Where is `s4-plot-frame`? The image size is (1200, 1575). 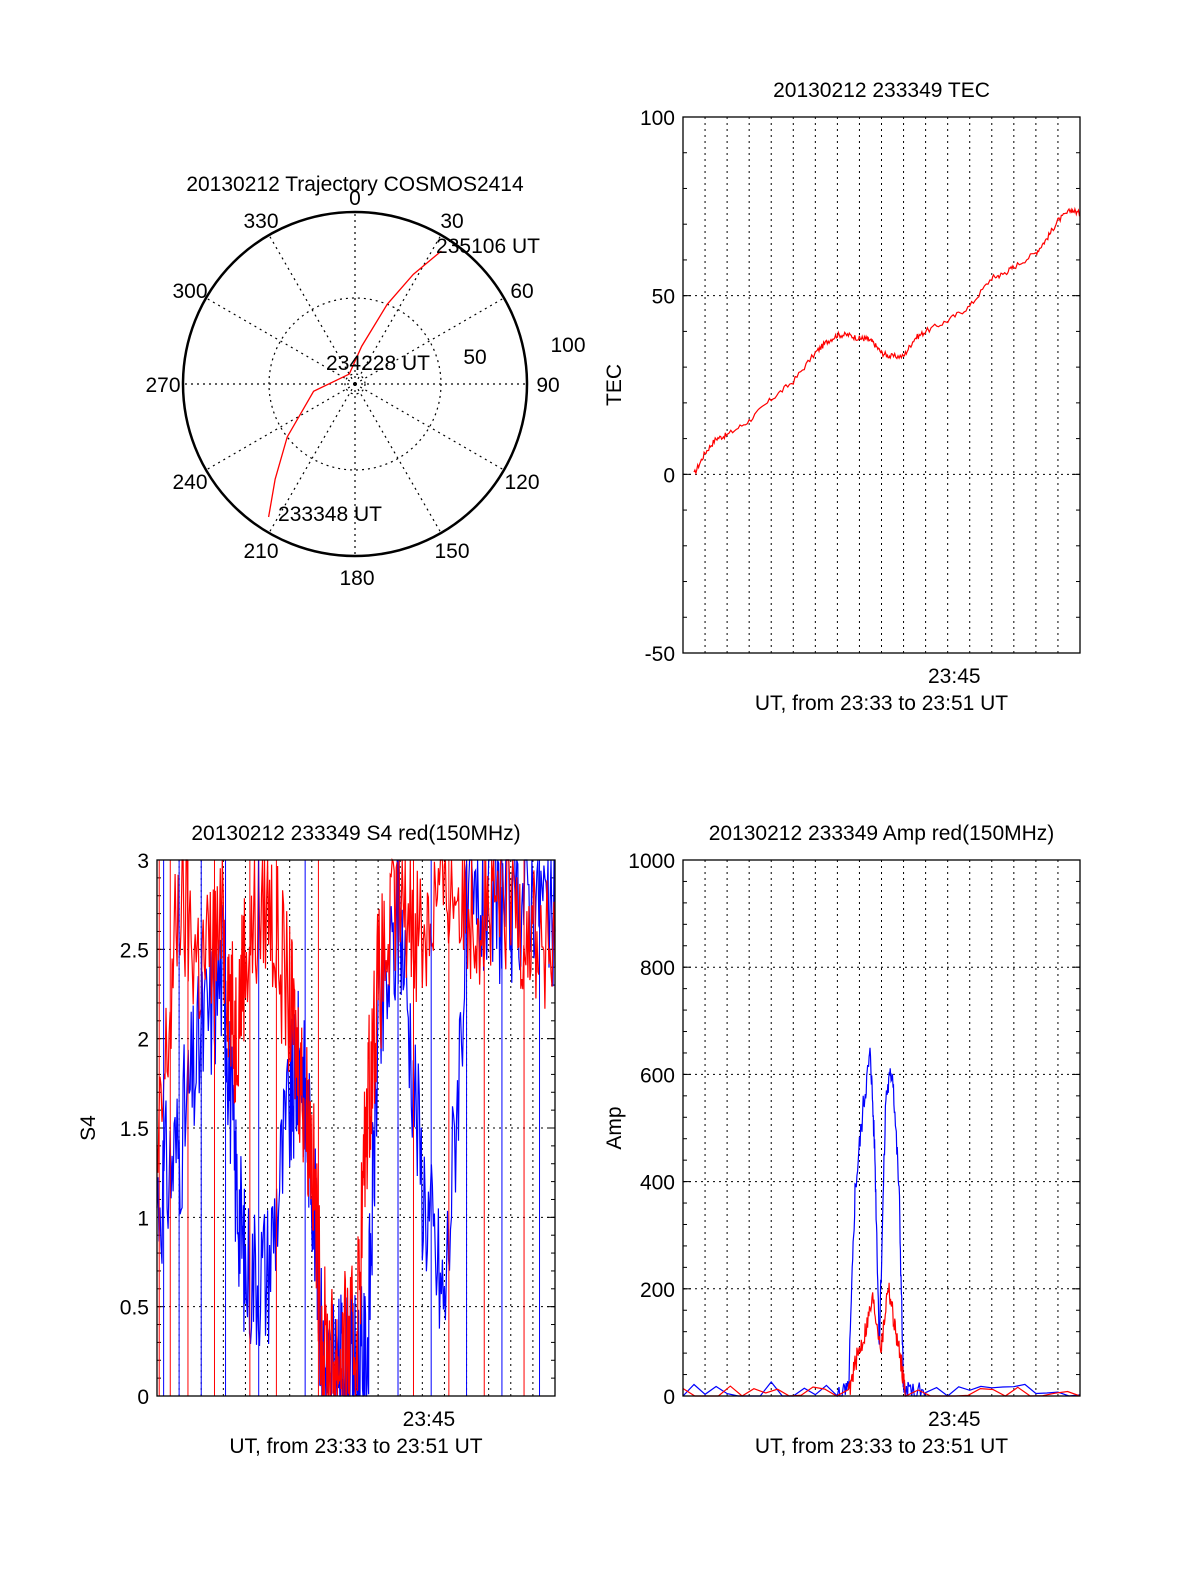 s4-plot-frame is located at coordinates (356, 1128).